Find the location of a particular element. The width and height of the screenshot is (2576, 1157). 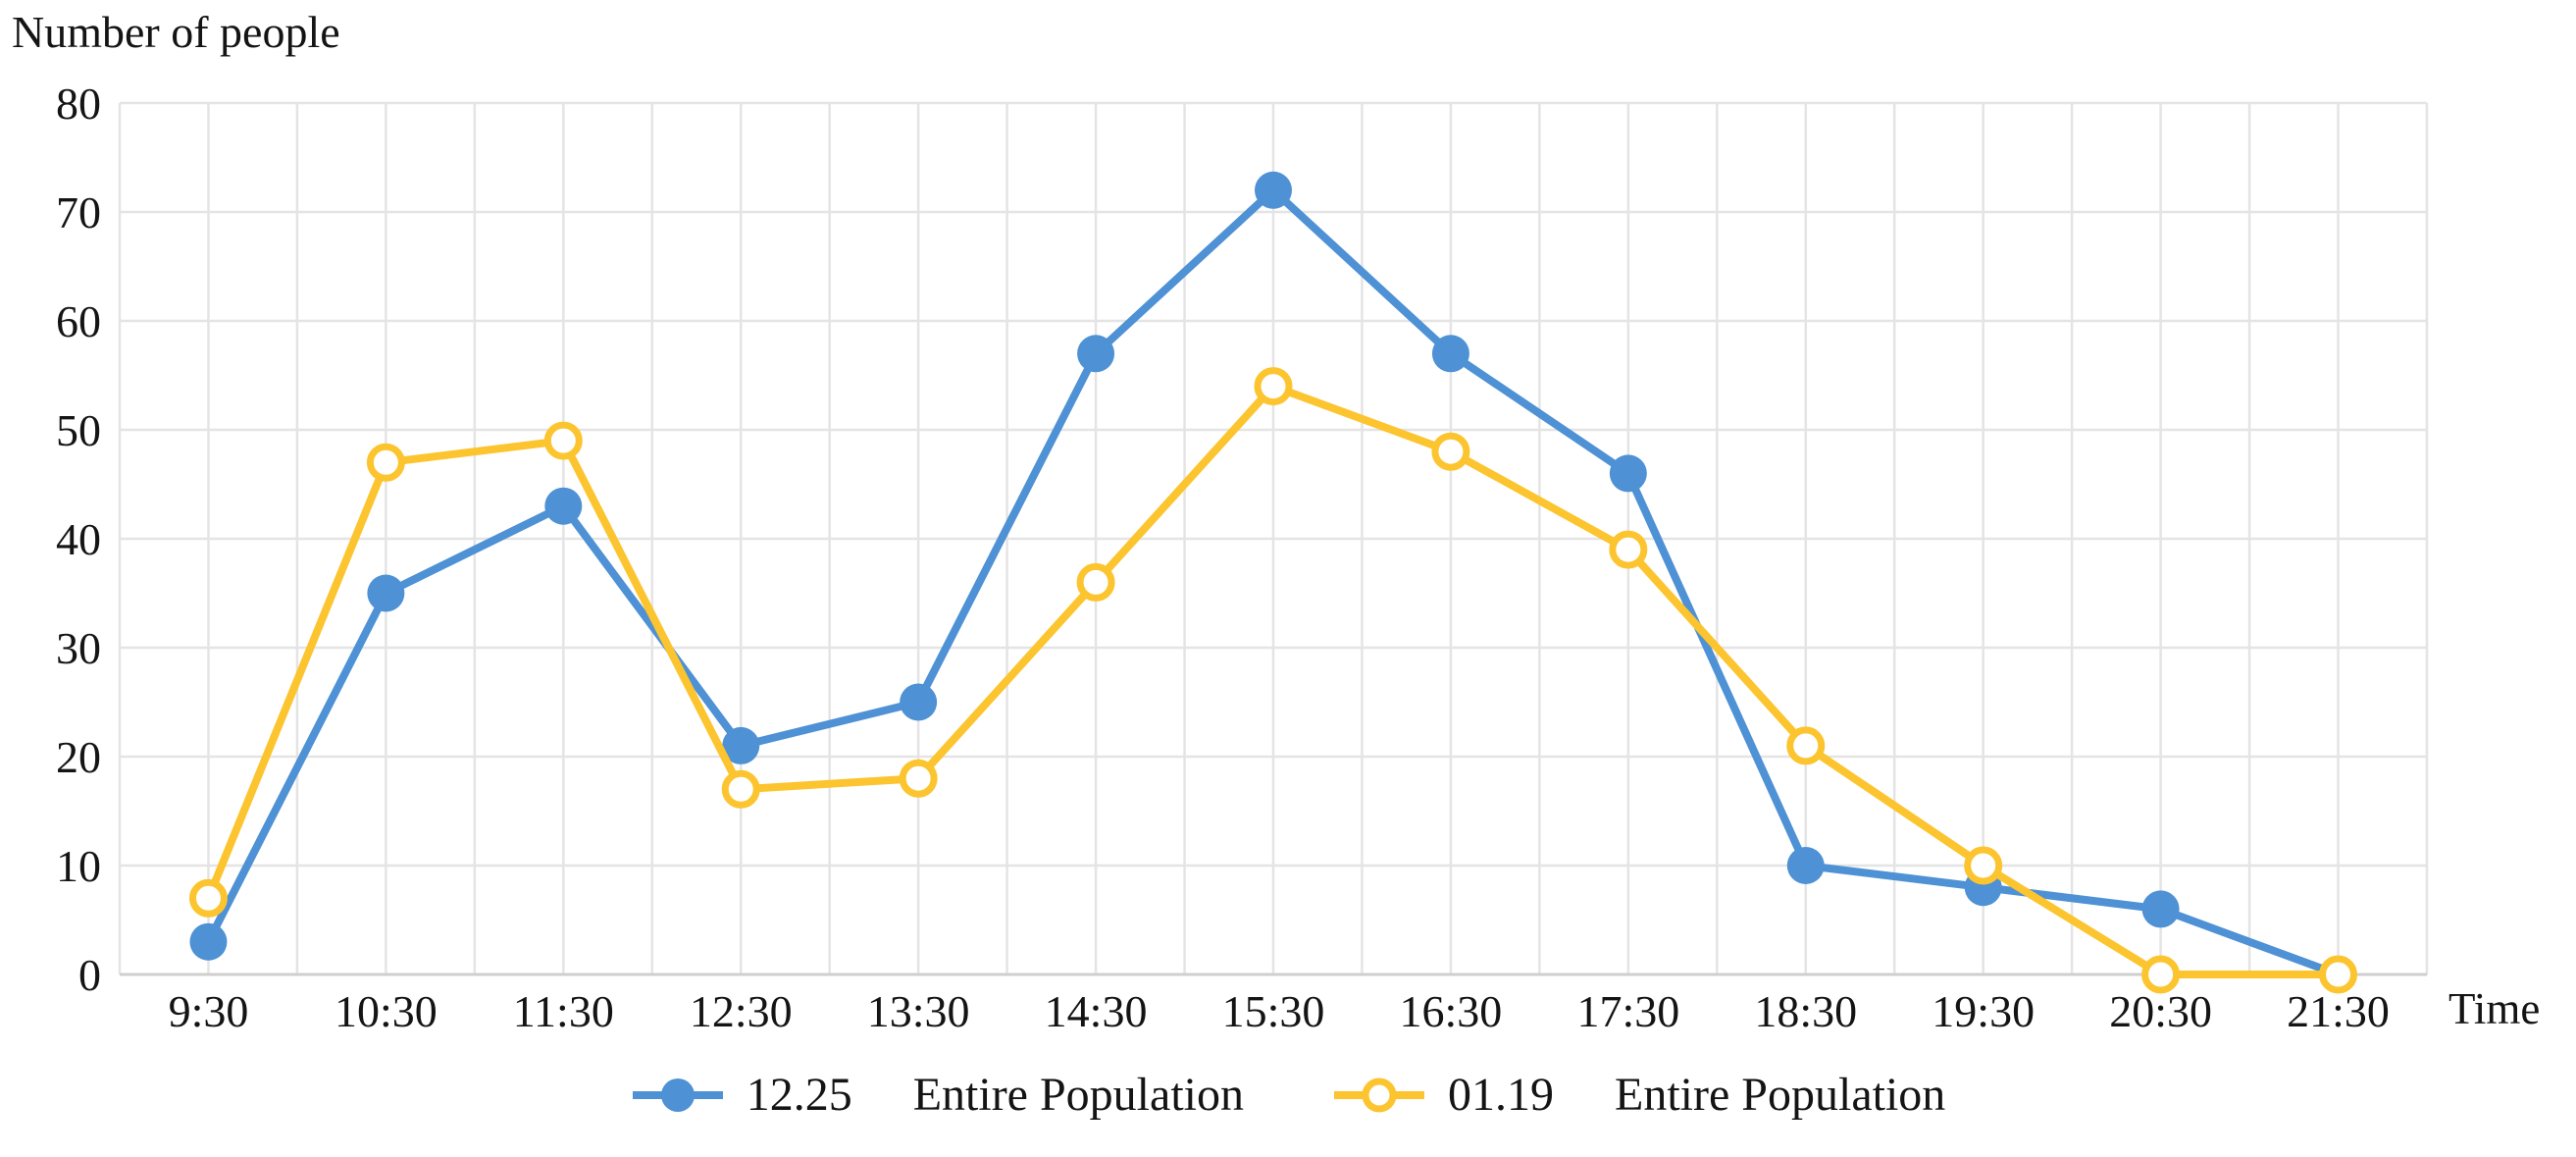

y-tick-label: 40 is located at coordinates (78, 539).